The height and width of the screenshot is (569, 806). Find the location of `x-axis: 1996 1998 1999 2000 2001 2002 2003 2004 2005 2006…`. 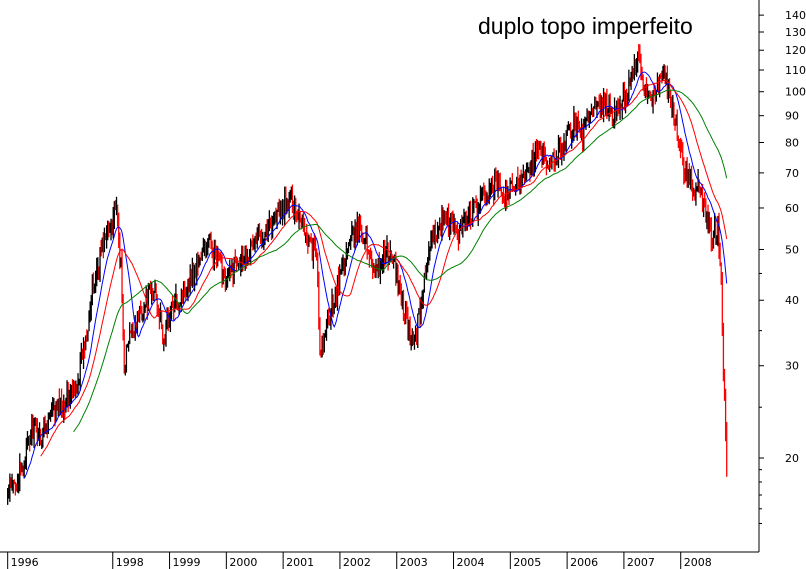

x-axis: 1996 1998 1999 2000 2001 2002 2003 2004 2005 2006… is located at coordinates (379, 560).